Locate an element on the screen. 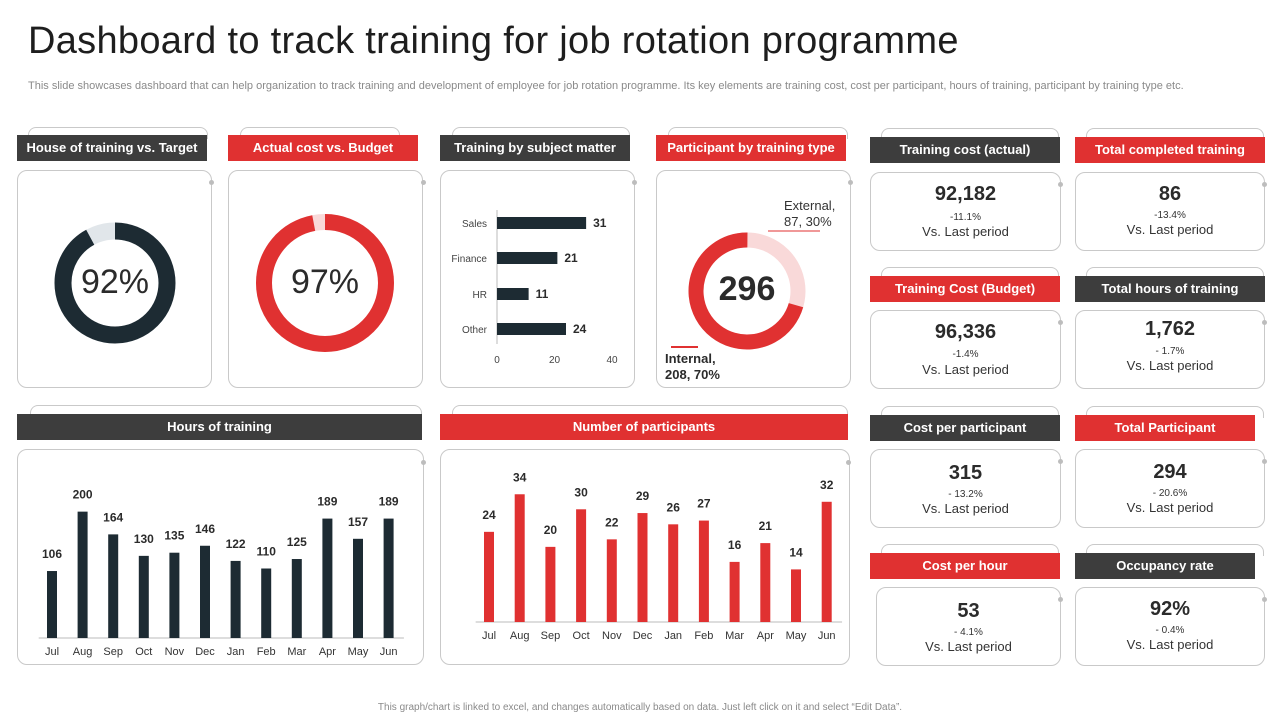 The image size is (1280, 720). tick-label: Sep is located at coordinates (551, 636).